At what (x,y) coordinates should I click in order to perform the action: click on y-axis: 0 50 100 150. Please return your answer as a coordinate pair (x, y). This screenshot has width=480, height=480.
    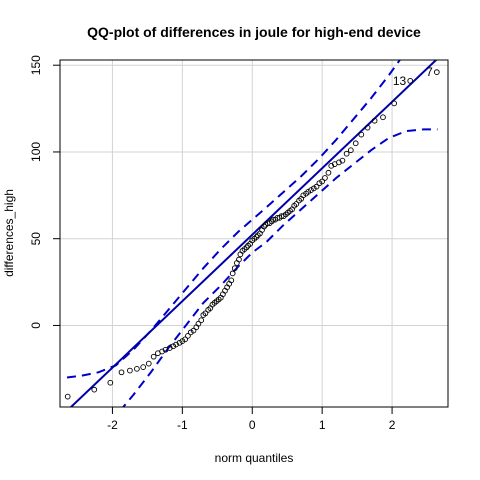
    Looking at the image, I should click on (44, 192).